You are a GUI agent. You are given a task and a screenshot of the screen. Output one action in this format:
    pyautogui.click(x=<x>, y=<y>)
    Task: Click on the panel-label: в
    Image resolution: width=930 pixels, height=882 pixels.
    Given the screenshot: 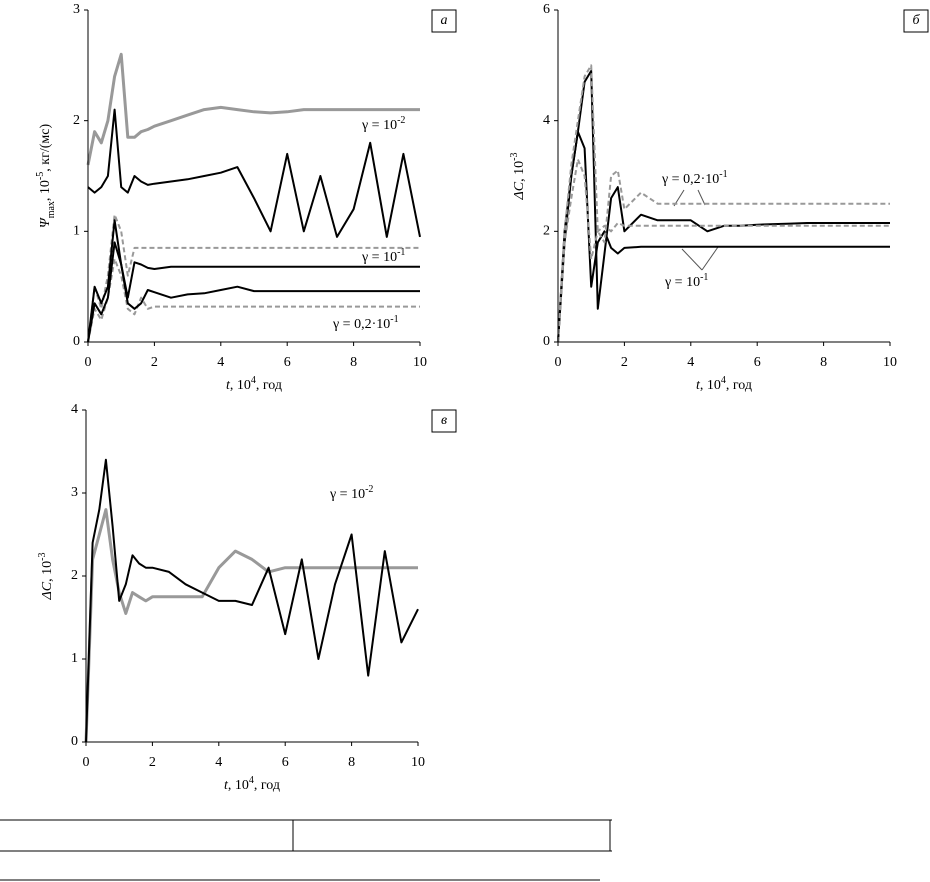 What is the action you would take?
    pyautogui.click(x=444, y=420)
    